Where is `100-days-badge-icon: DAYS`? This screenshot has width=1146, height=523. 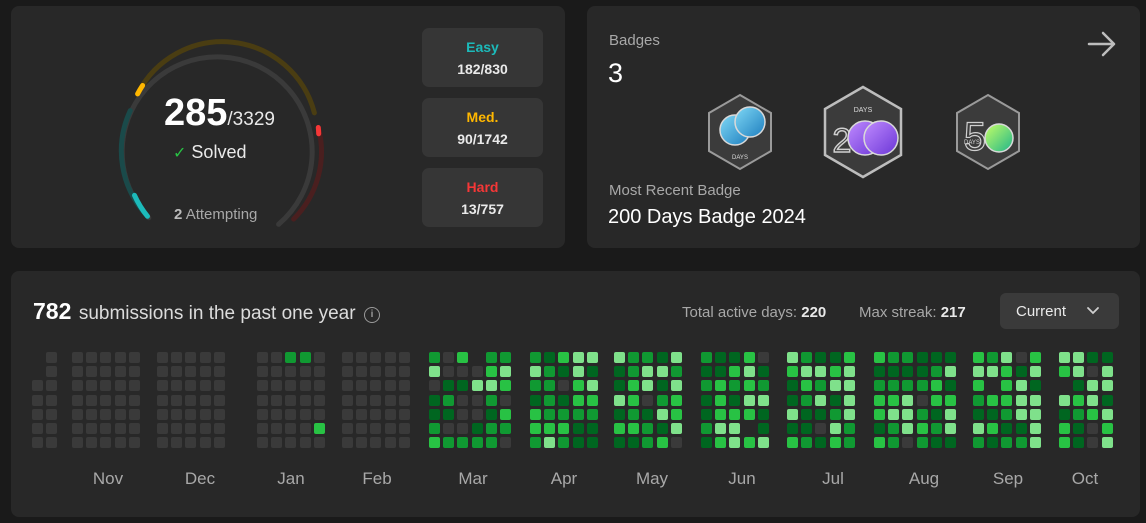
100-days-badge-icon: DAYS is located at coordinates (740, 132).